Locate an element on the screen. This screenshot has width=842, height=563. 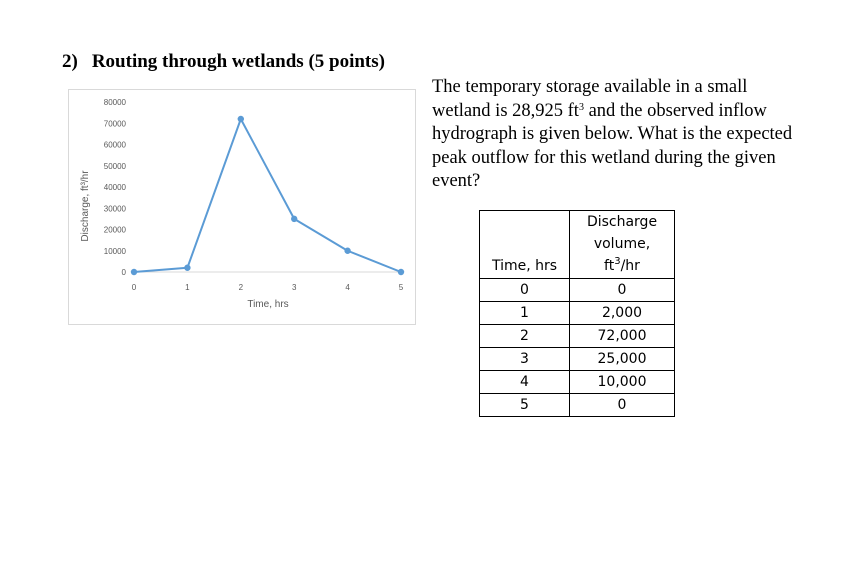
cell-time: 5 is located at coordinates (524, 405).